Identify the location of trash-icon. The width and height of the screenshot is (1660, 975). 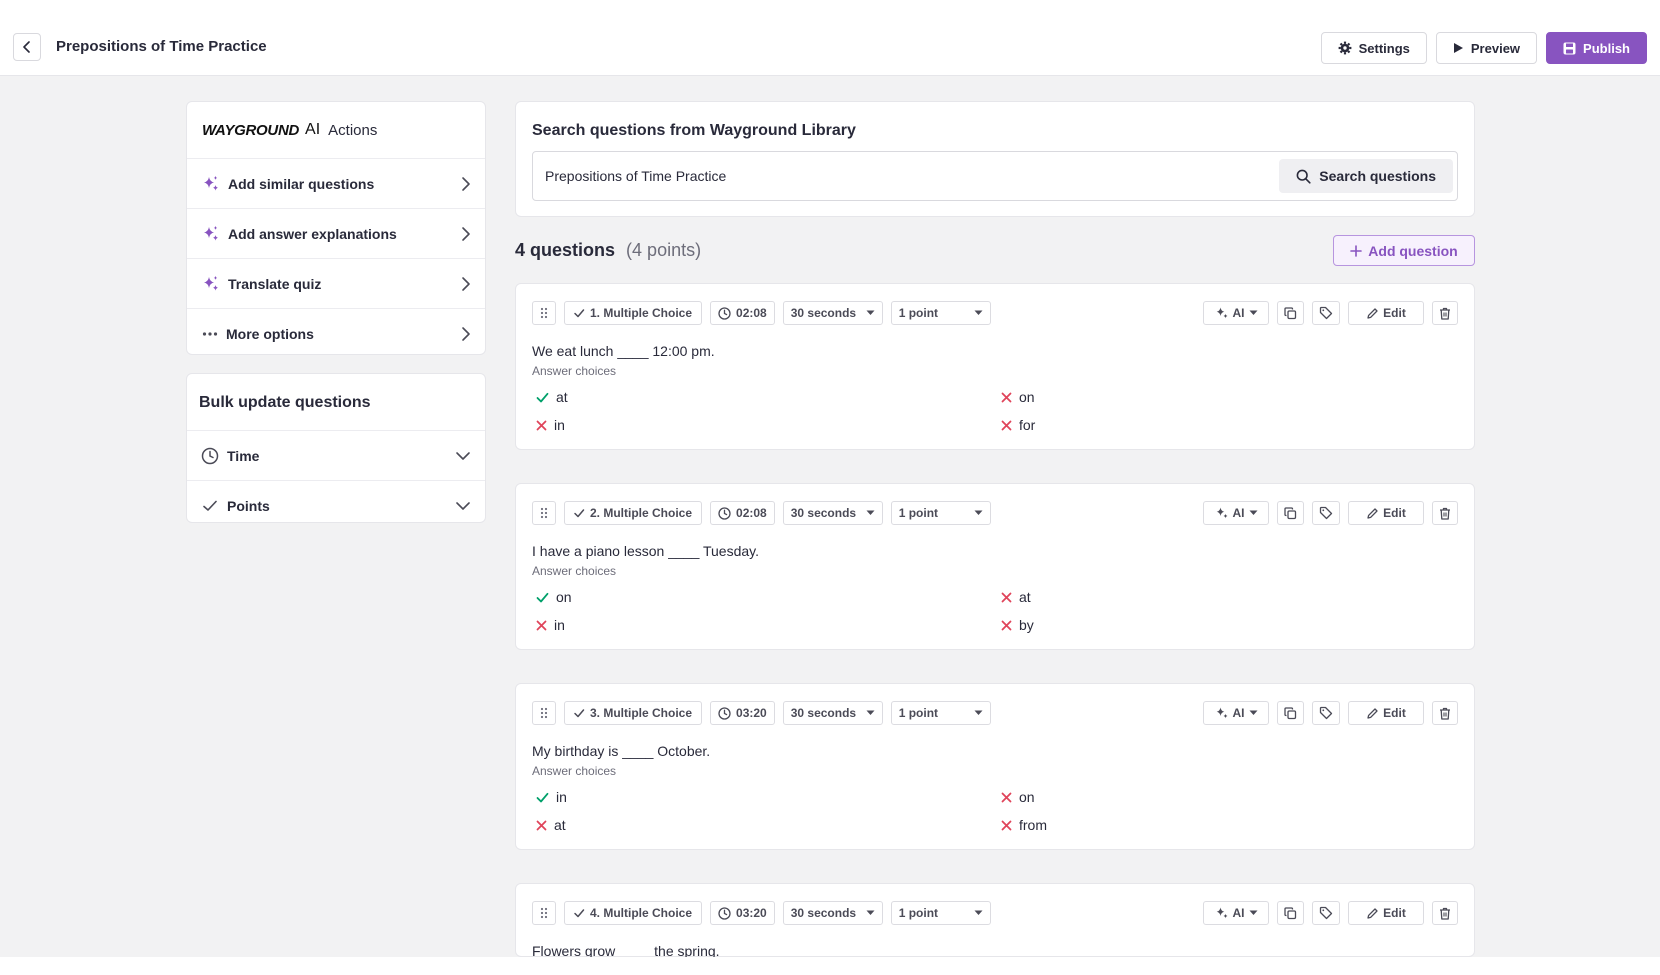
(1445, 713).